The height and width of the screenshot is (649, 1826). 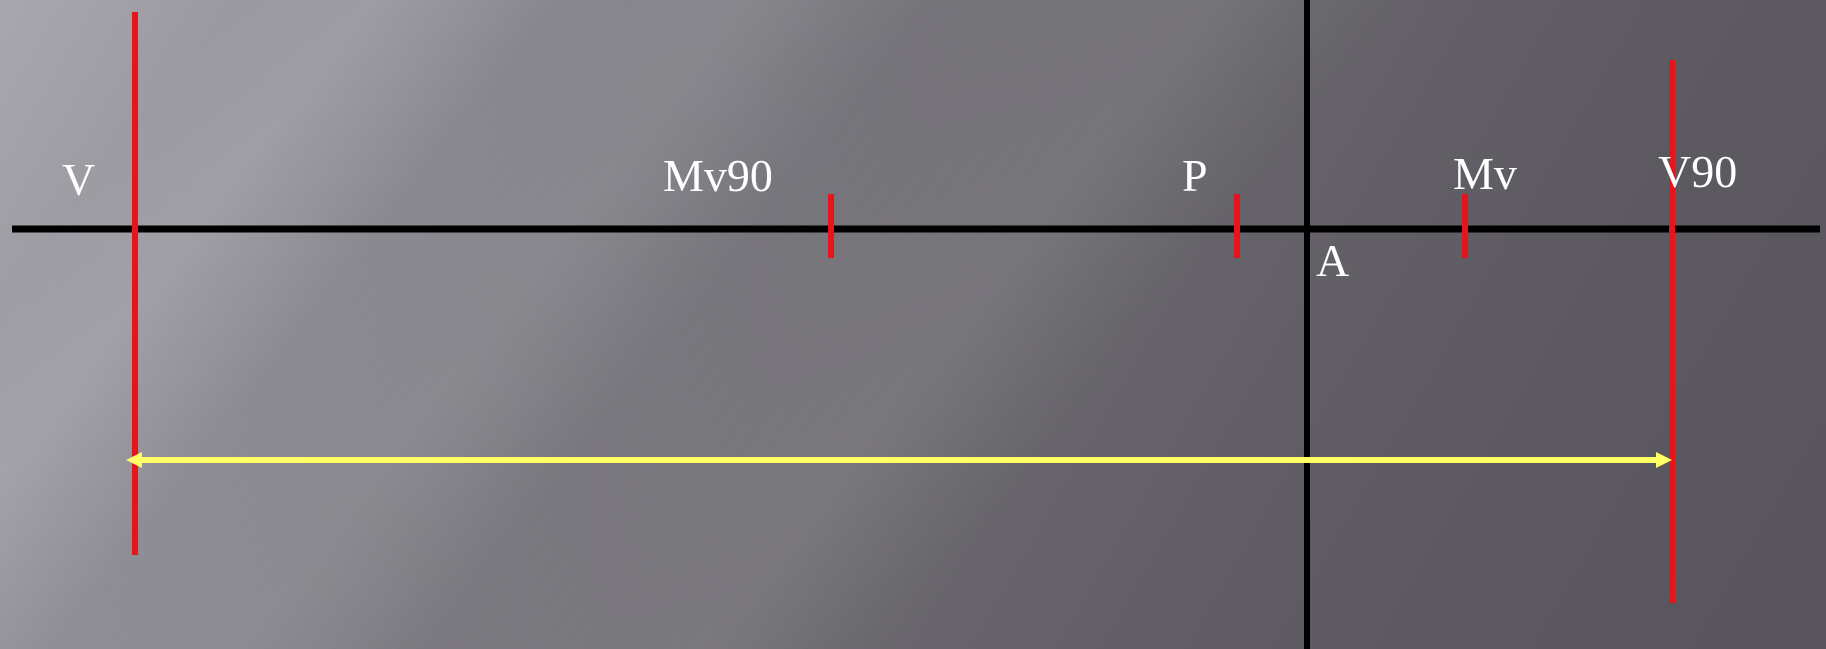 What do you see at coordinates (1195, 175) in the screenshot?
I see `label-p: P` at bounding box center [1195, 175].